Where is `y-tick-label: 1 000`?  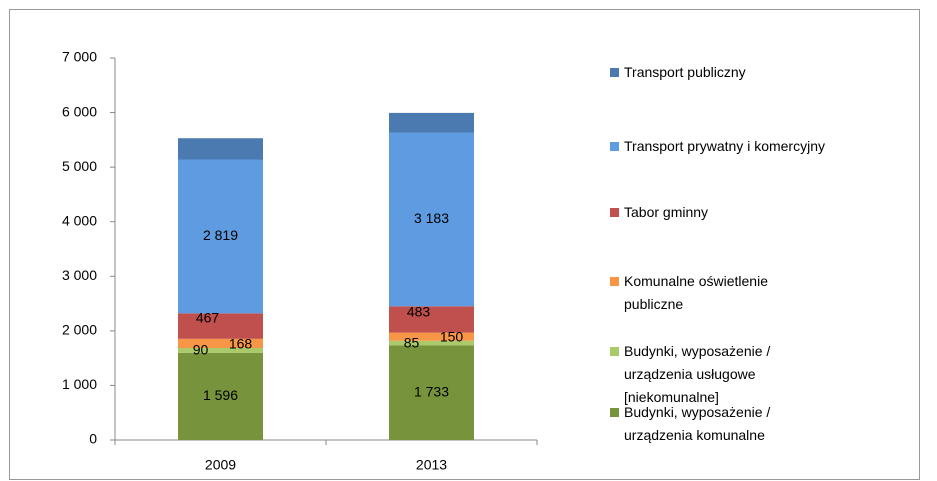 y-tick-label: 1 000 is located at coordinates (79, 384).